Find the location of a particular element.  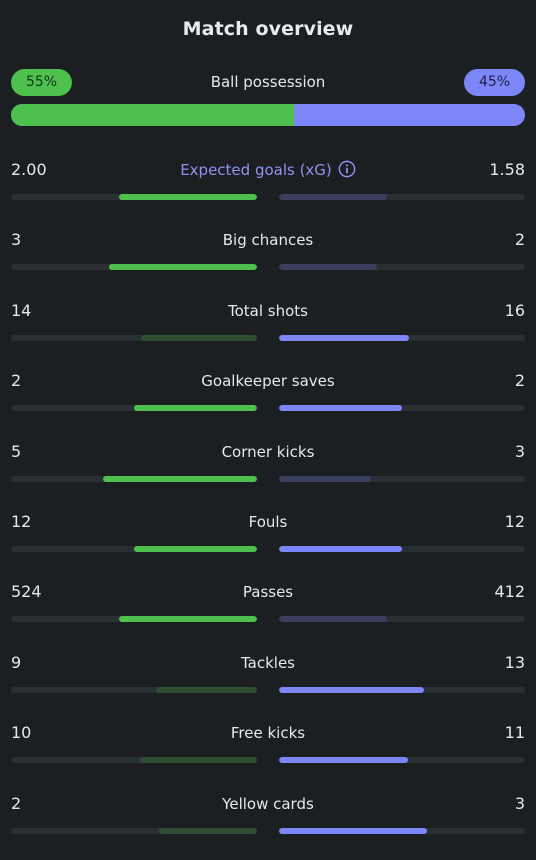

stat-row-goalkeeper-saves: 2 Goalkeeper saves 2 is located at coordinates (268, 402).